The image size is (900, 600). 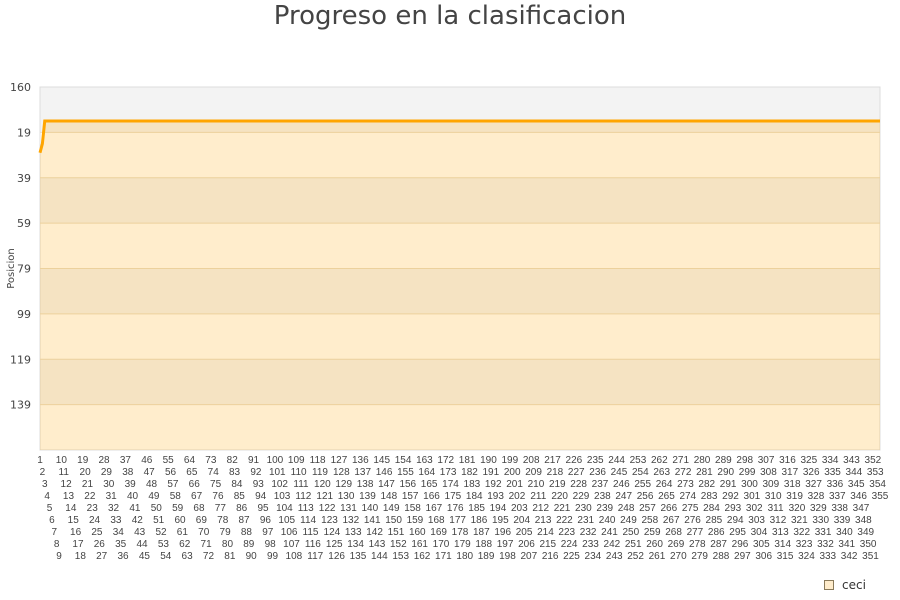 I want to click on series-line, so click(x=459, y=136).